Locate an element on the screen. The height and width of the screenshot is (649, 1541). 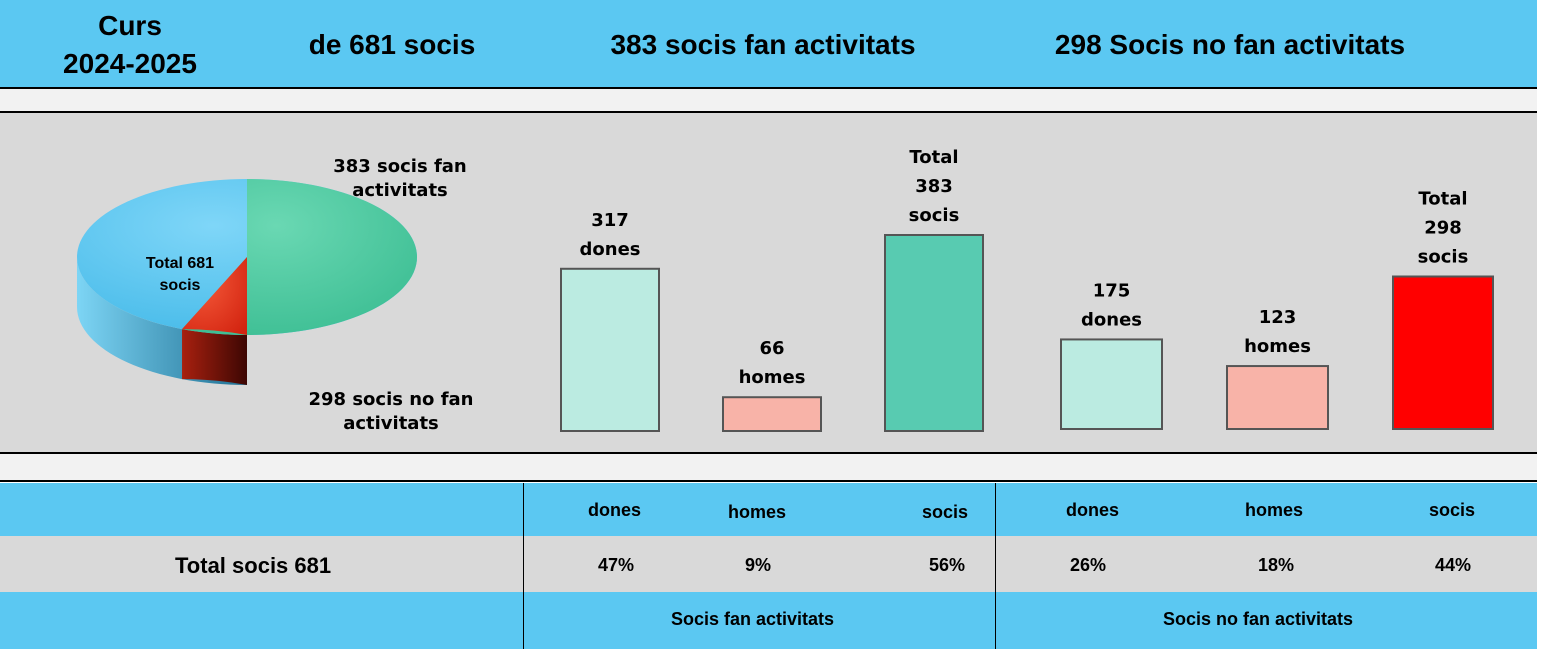
pie-label-active: 383 socis fan activitats is located at coordinates (400, 178).